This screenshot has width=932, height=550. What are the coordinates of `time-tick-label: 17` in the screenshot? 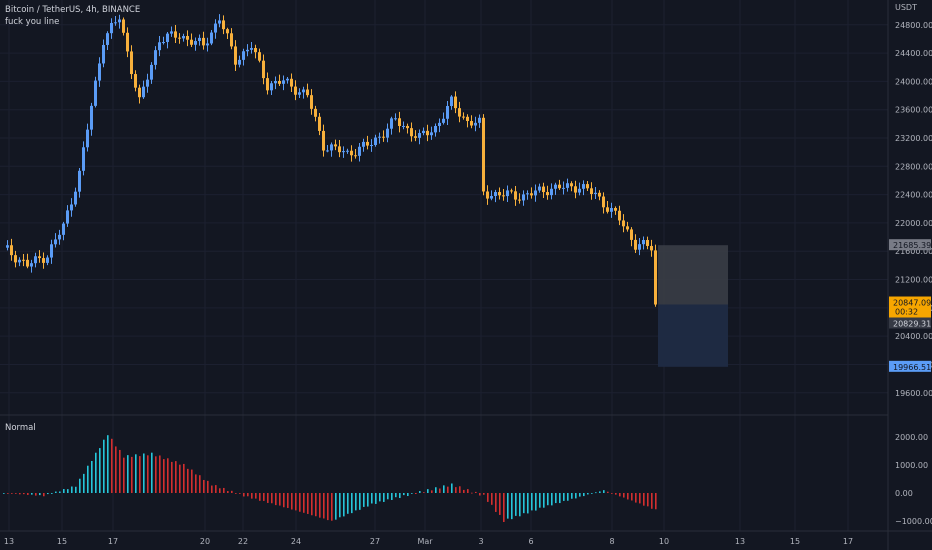 It's located at (848, 541).